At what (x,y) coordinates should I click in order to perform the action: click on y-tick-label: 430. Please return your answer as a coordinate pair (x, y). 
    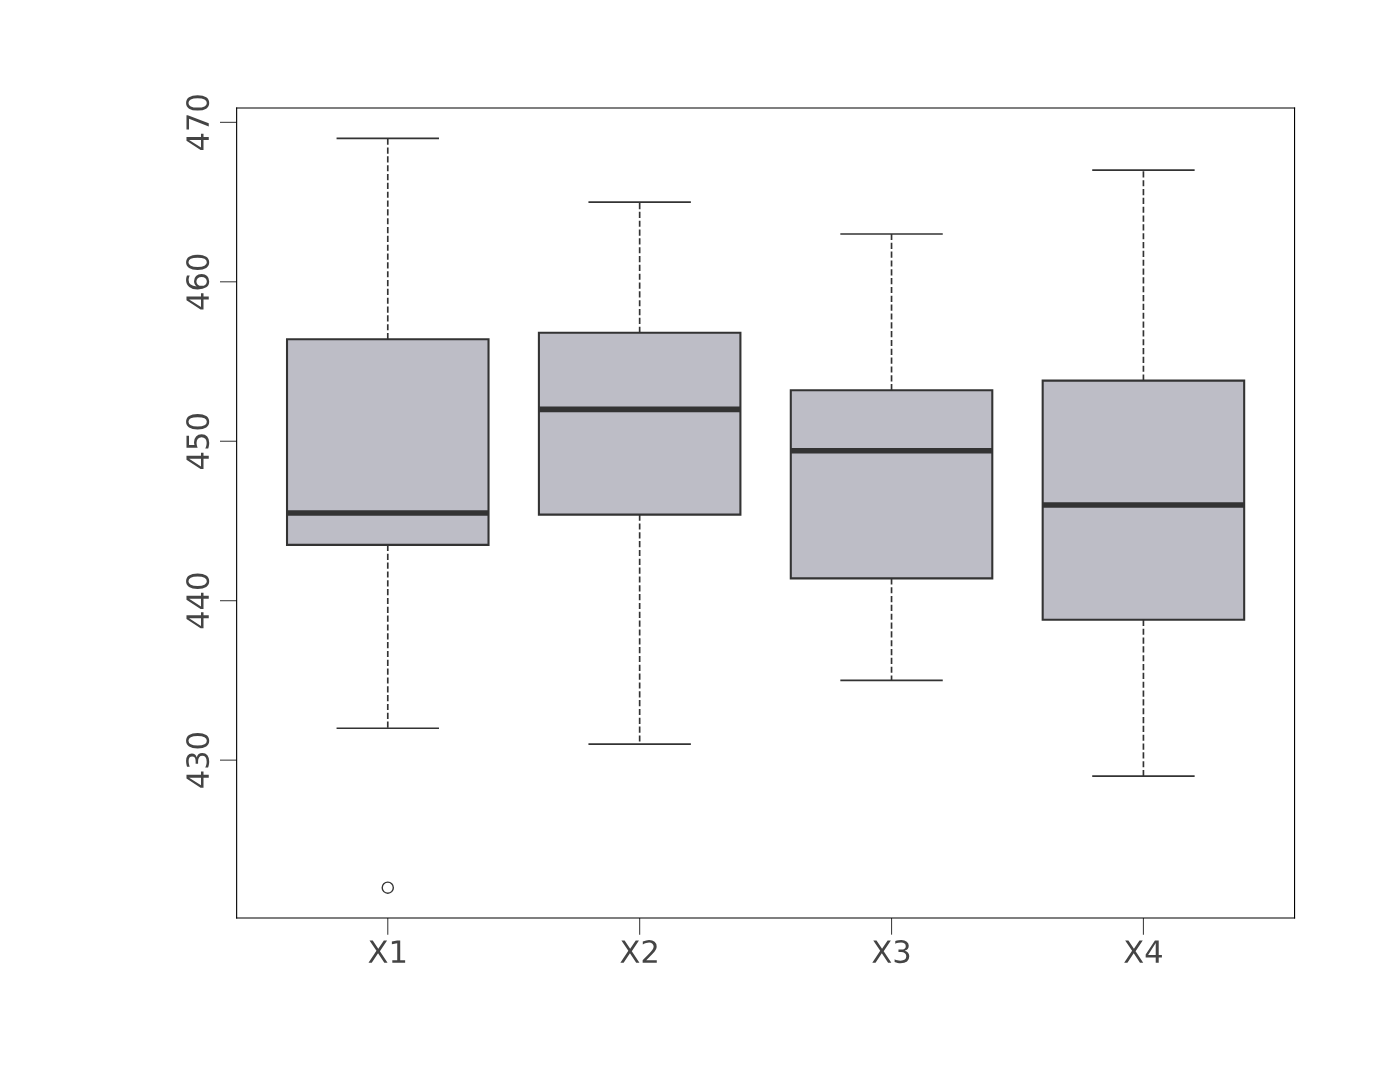
    Looking at the image, I should click on (198, 760).